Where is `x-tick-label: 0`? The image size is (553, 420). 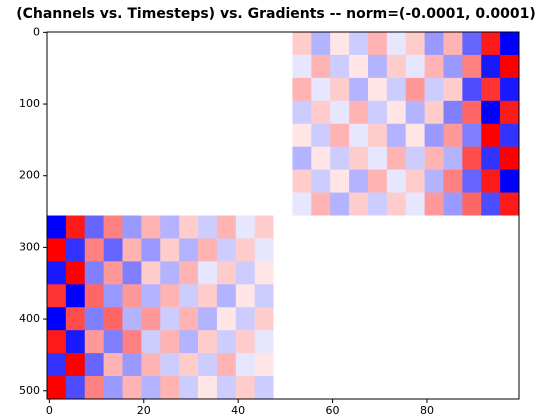
x-tick-label: 0 is located at coordinates (49, 410).